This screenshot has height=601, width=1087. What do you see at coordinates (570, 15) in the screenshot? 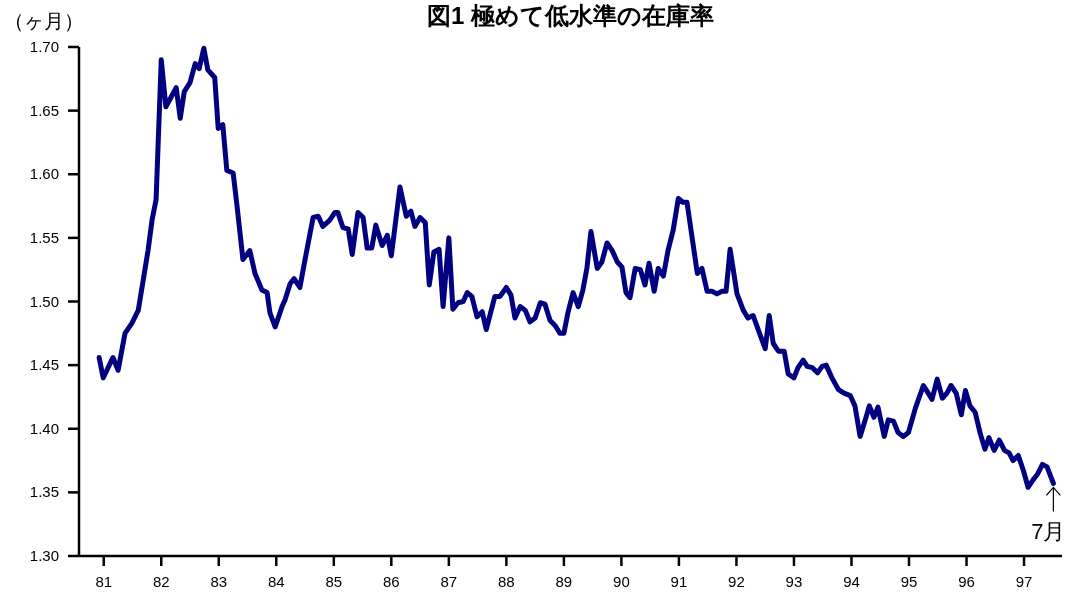
I see `chart-title: 図1 極めて低水準の在庫率` at bounding box center [570, 15].